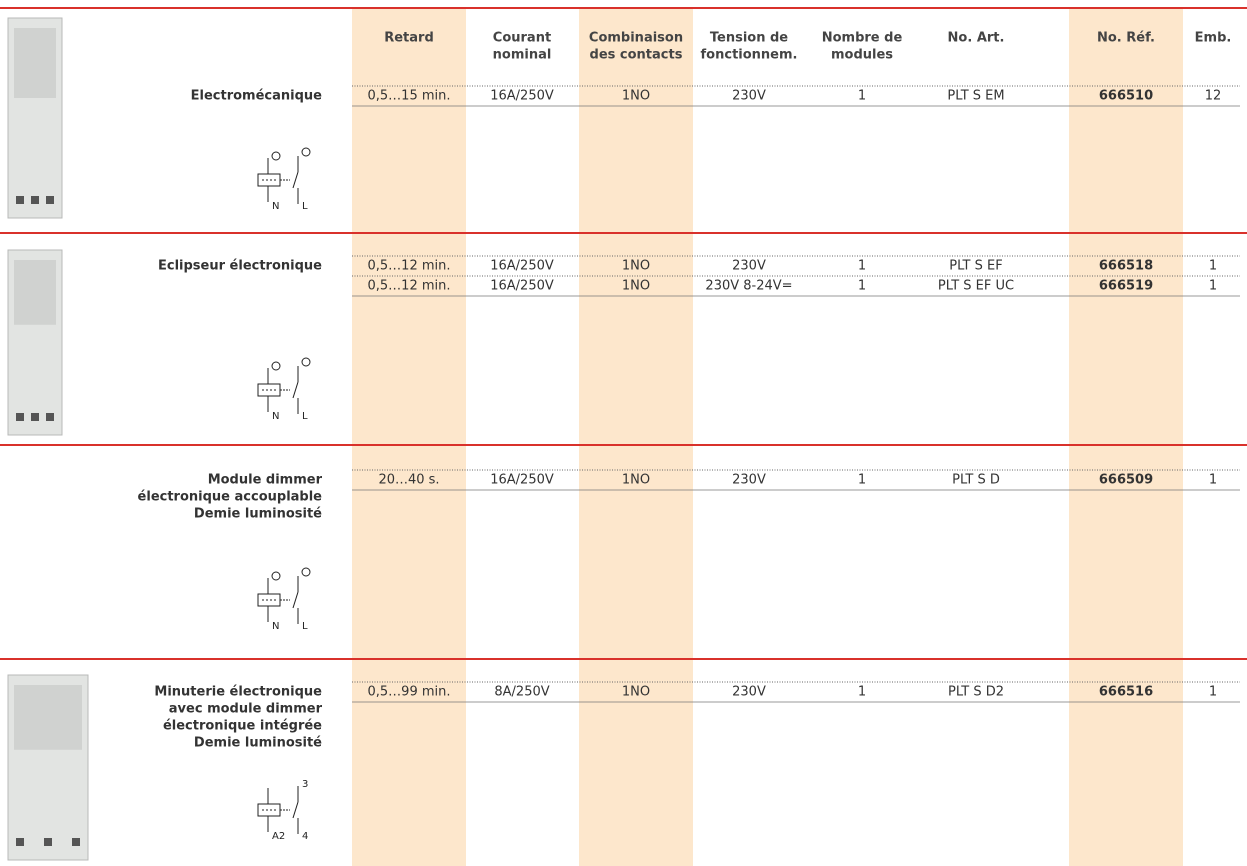 Image resolution: width=1247 pixels, height=866 pixels. I want to click on product-label: Eclipseur électronique, so click(240, 266).